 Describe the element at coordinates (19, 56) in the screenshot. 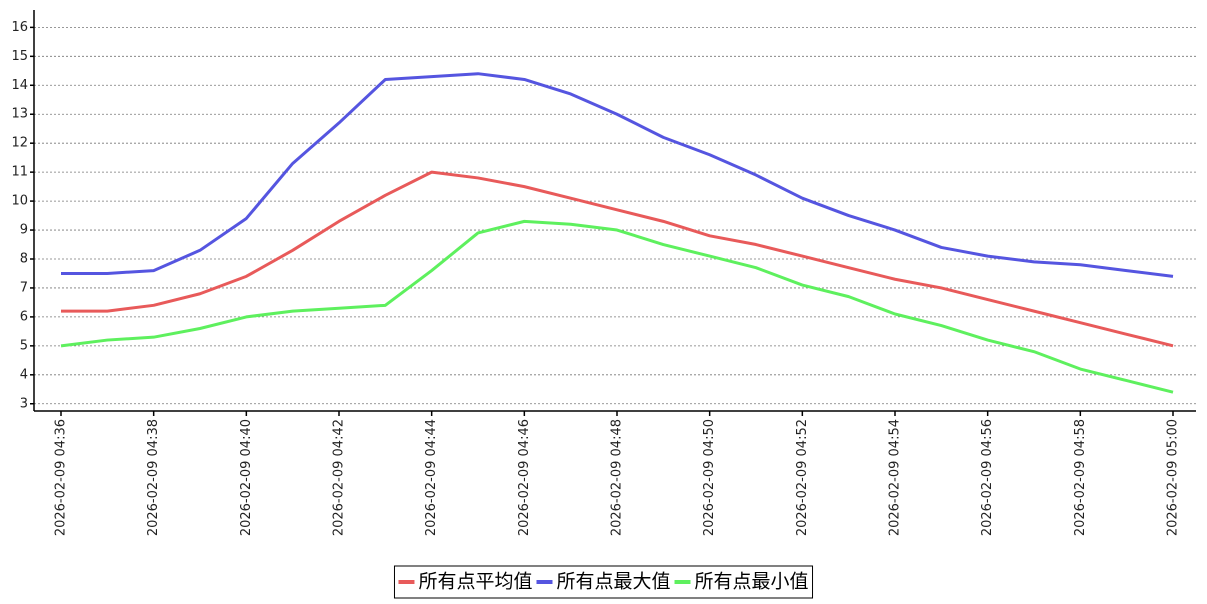

I see `y-tick-label: 15` at that location.